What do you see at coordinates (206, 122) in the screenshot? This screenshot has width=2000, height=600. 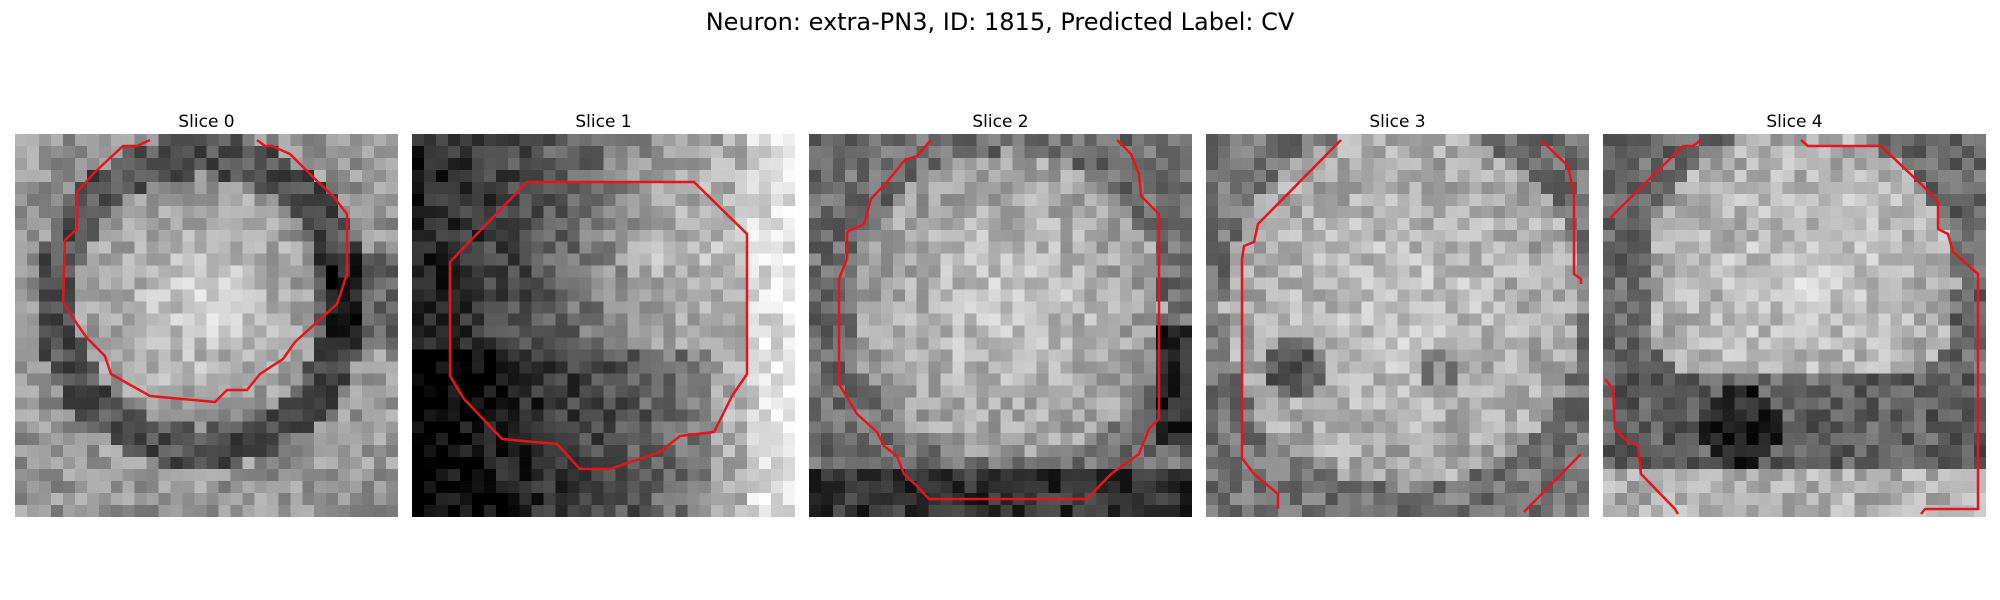 I see `slice-title: Slice 0` at bounding box center [206, 122].